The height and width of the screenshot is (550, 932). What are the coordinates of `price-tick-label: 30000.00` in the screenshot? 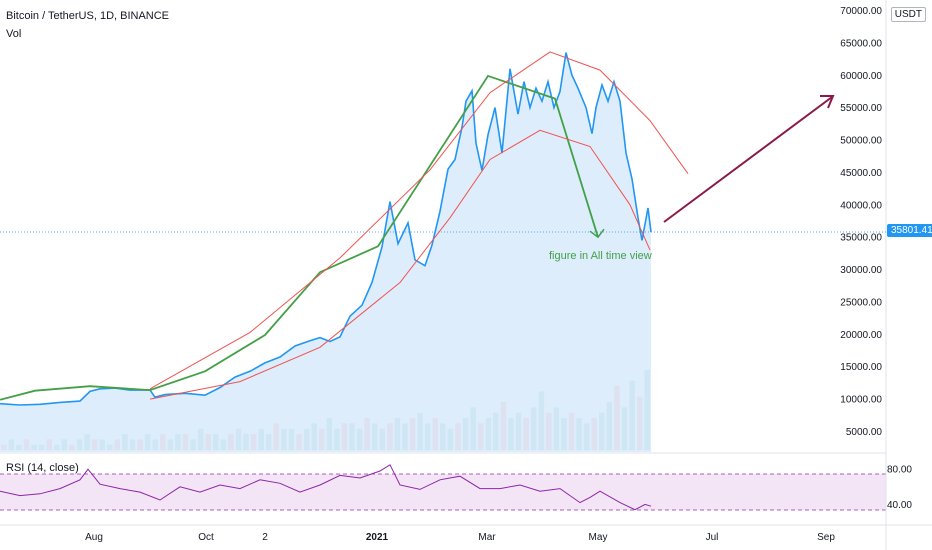 It's located at (861, 270).